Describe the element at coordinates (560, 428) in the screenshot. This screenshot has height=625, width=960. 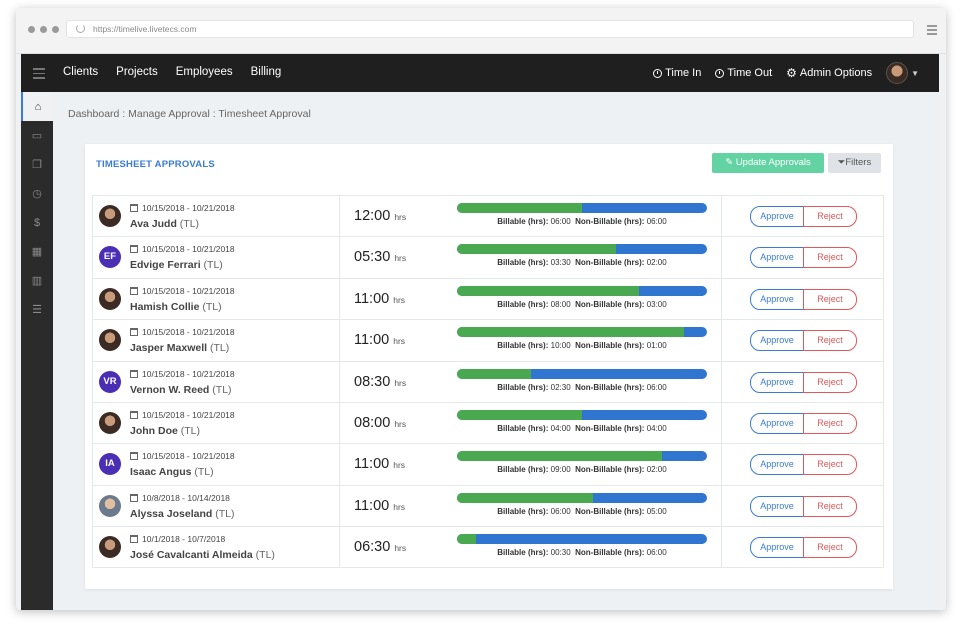
I see `billable-value: 04:00` at that location.